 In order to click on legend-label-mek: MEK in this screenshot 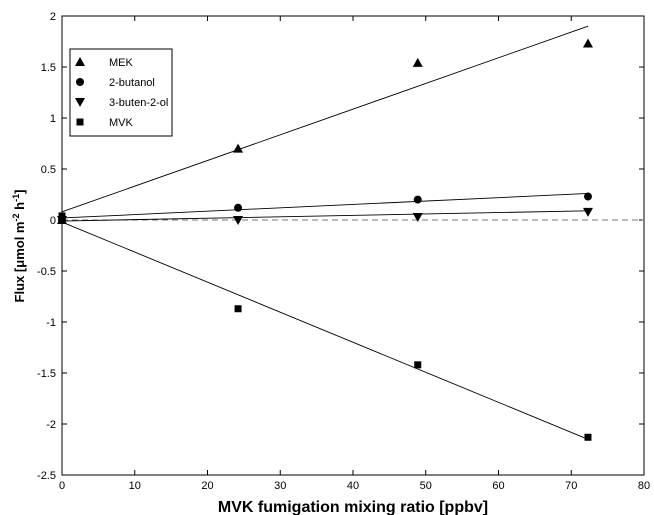, I will do `click(121, 63)`.